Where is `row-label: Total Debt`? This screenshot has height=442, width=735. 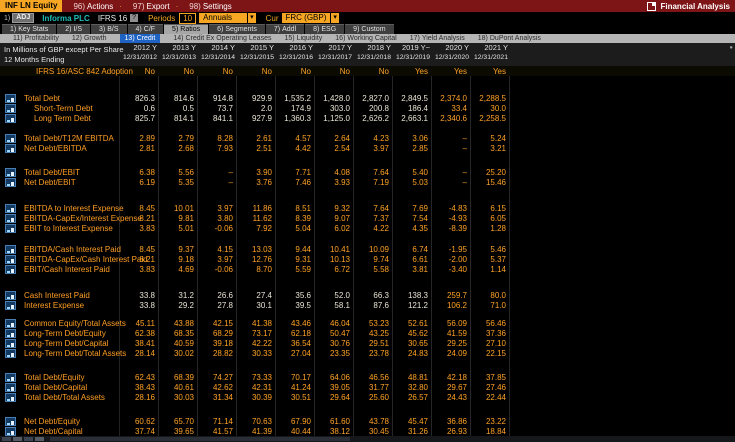
row-label: Total Debt is located at coordinates (42, 98).